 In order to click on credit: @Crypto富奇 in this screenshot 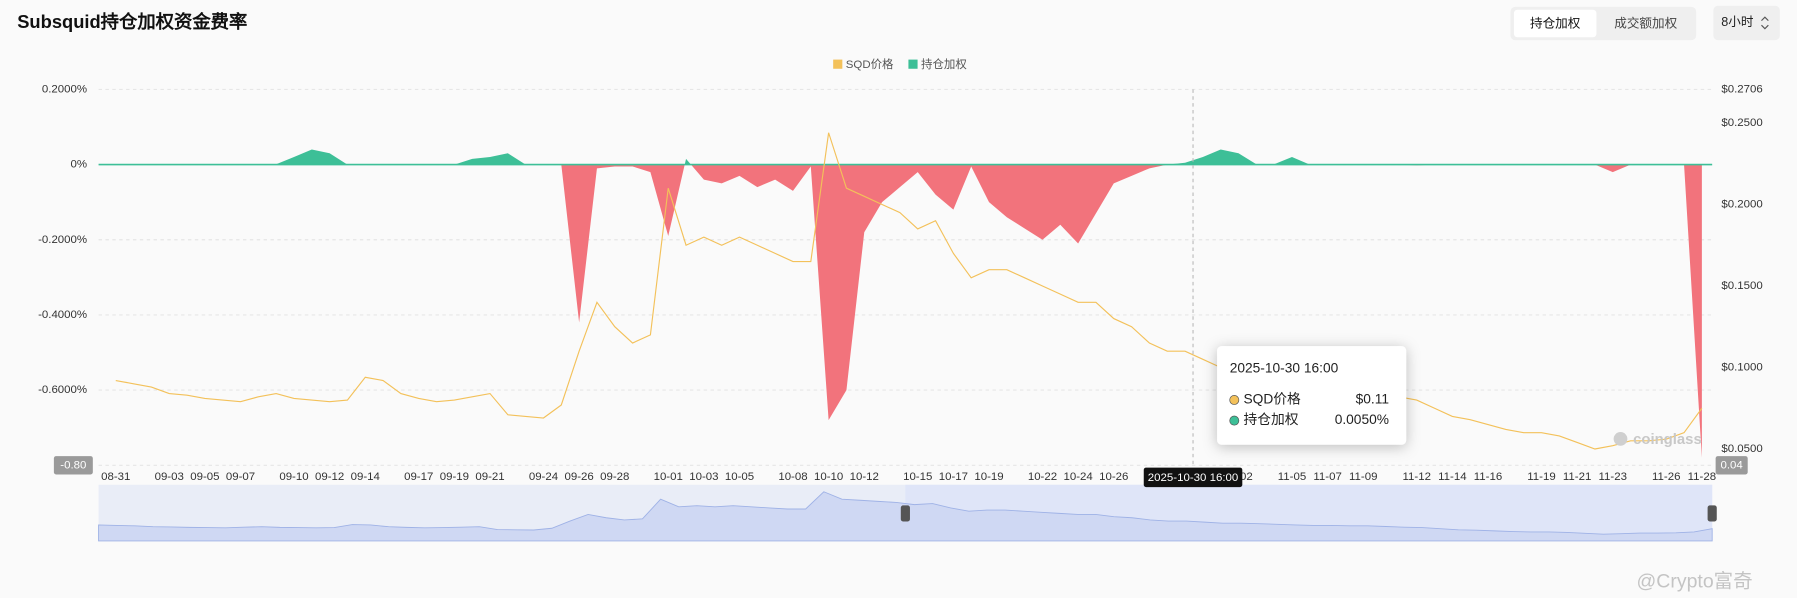, I will do `click(1695, 581)`.